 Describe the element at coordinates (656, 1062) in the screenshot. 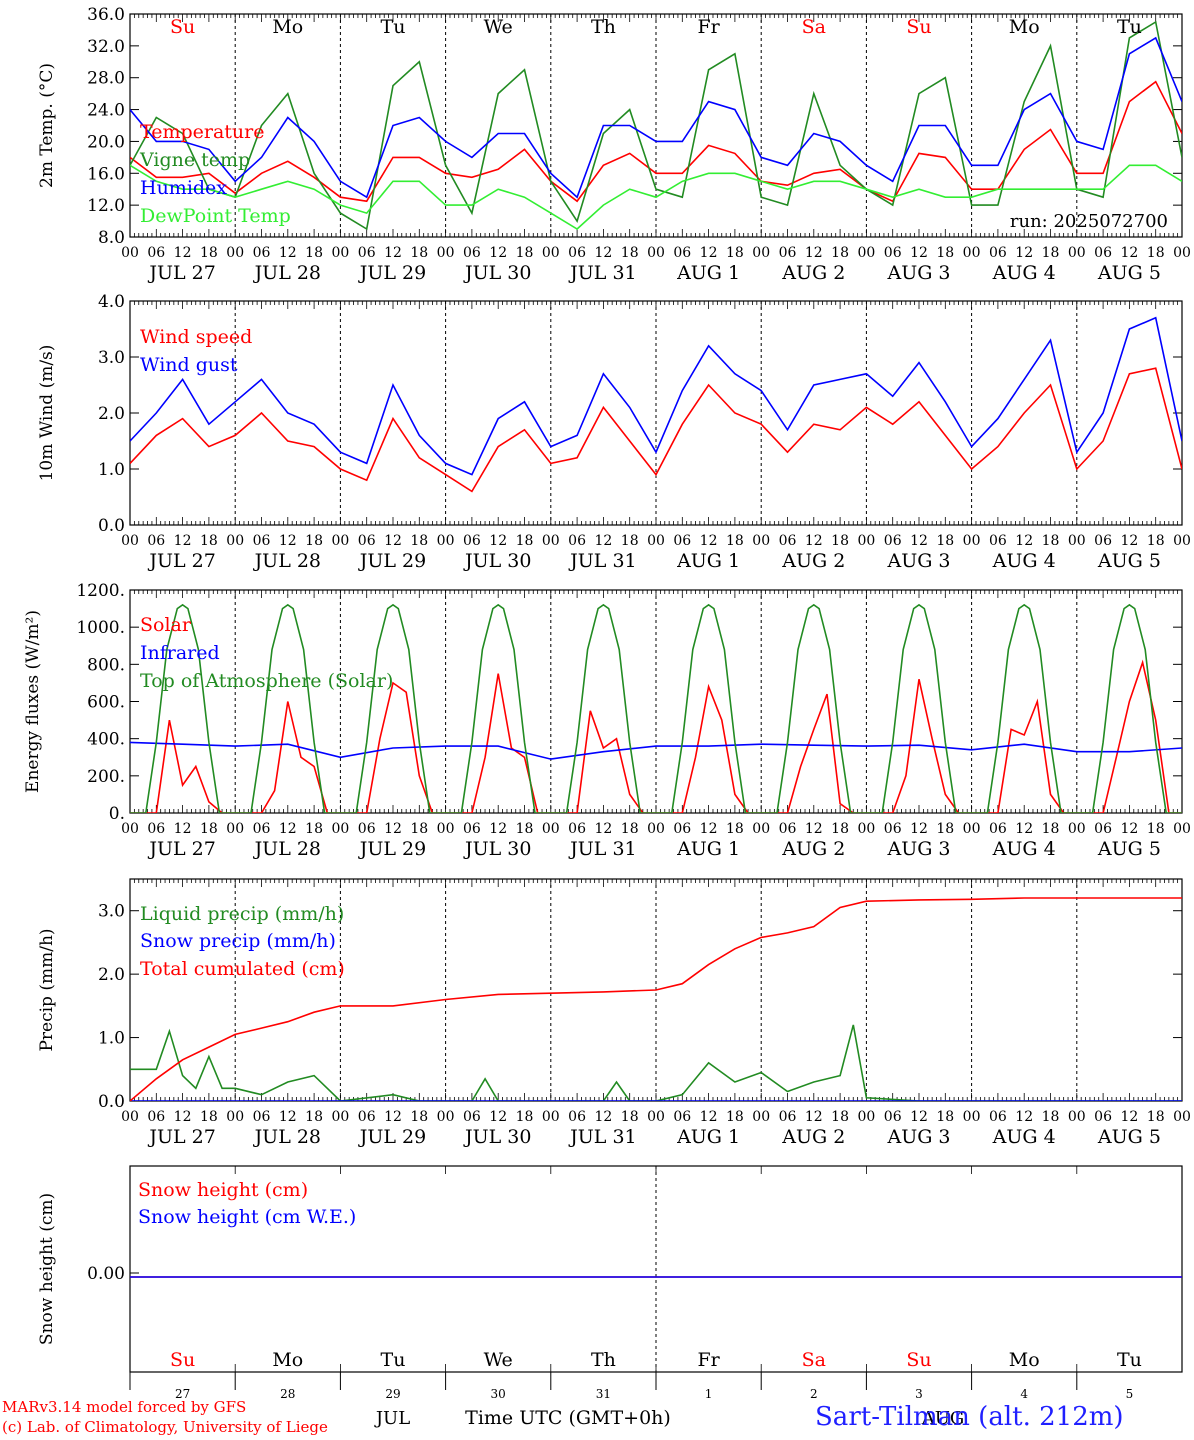

I see `series-line-liquid-precip-mm-h-` at that location.